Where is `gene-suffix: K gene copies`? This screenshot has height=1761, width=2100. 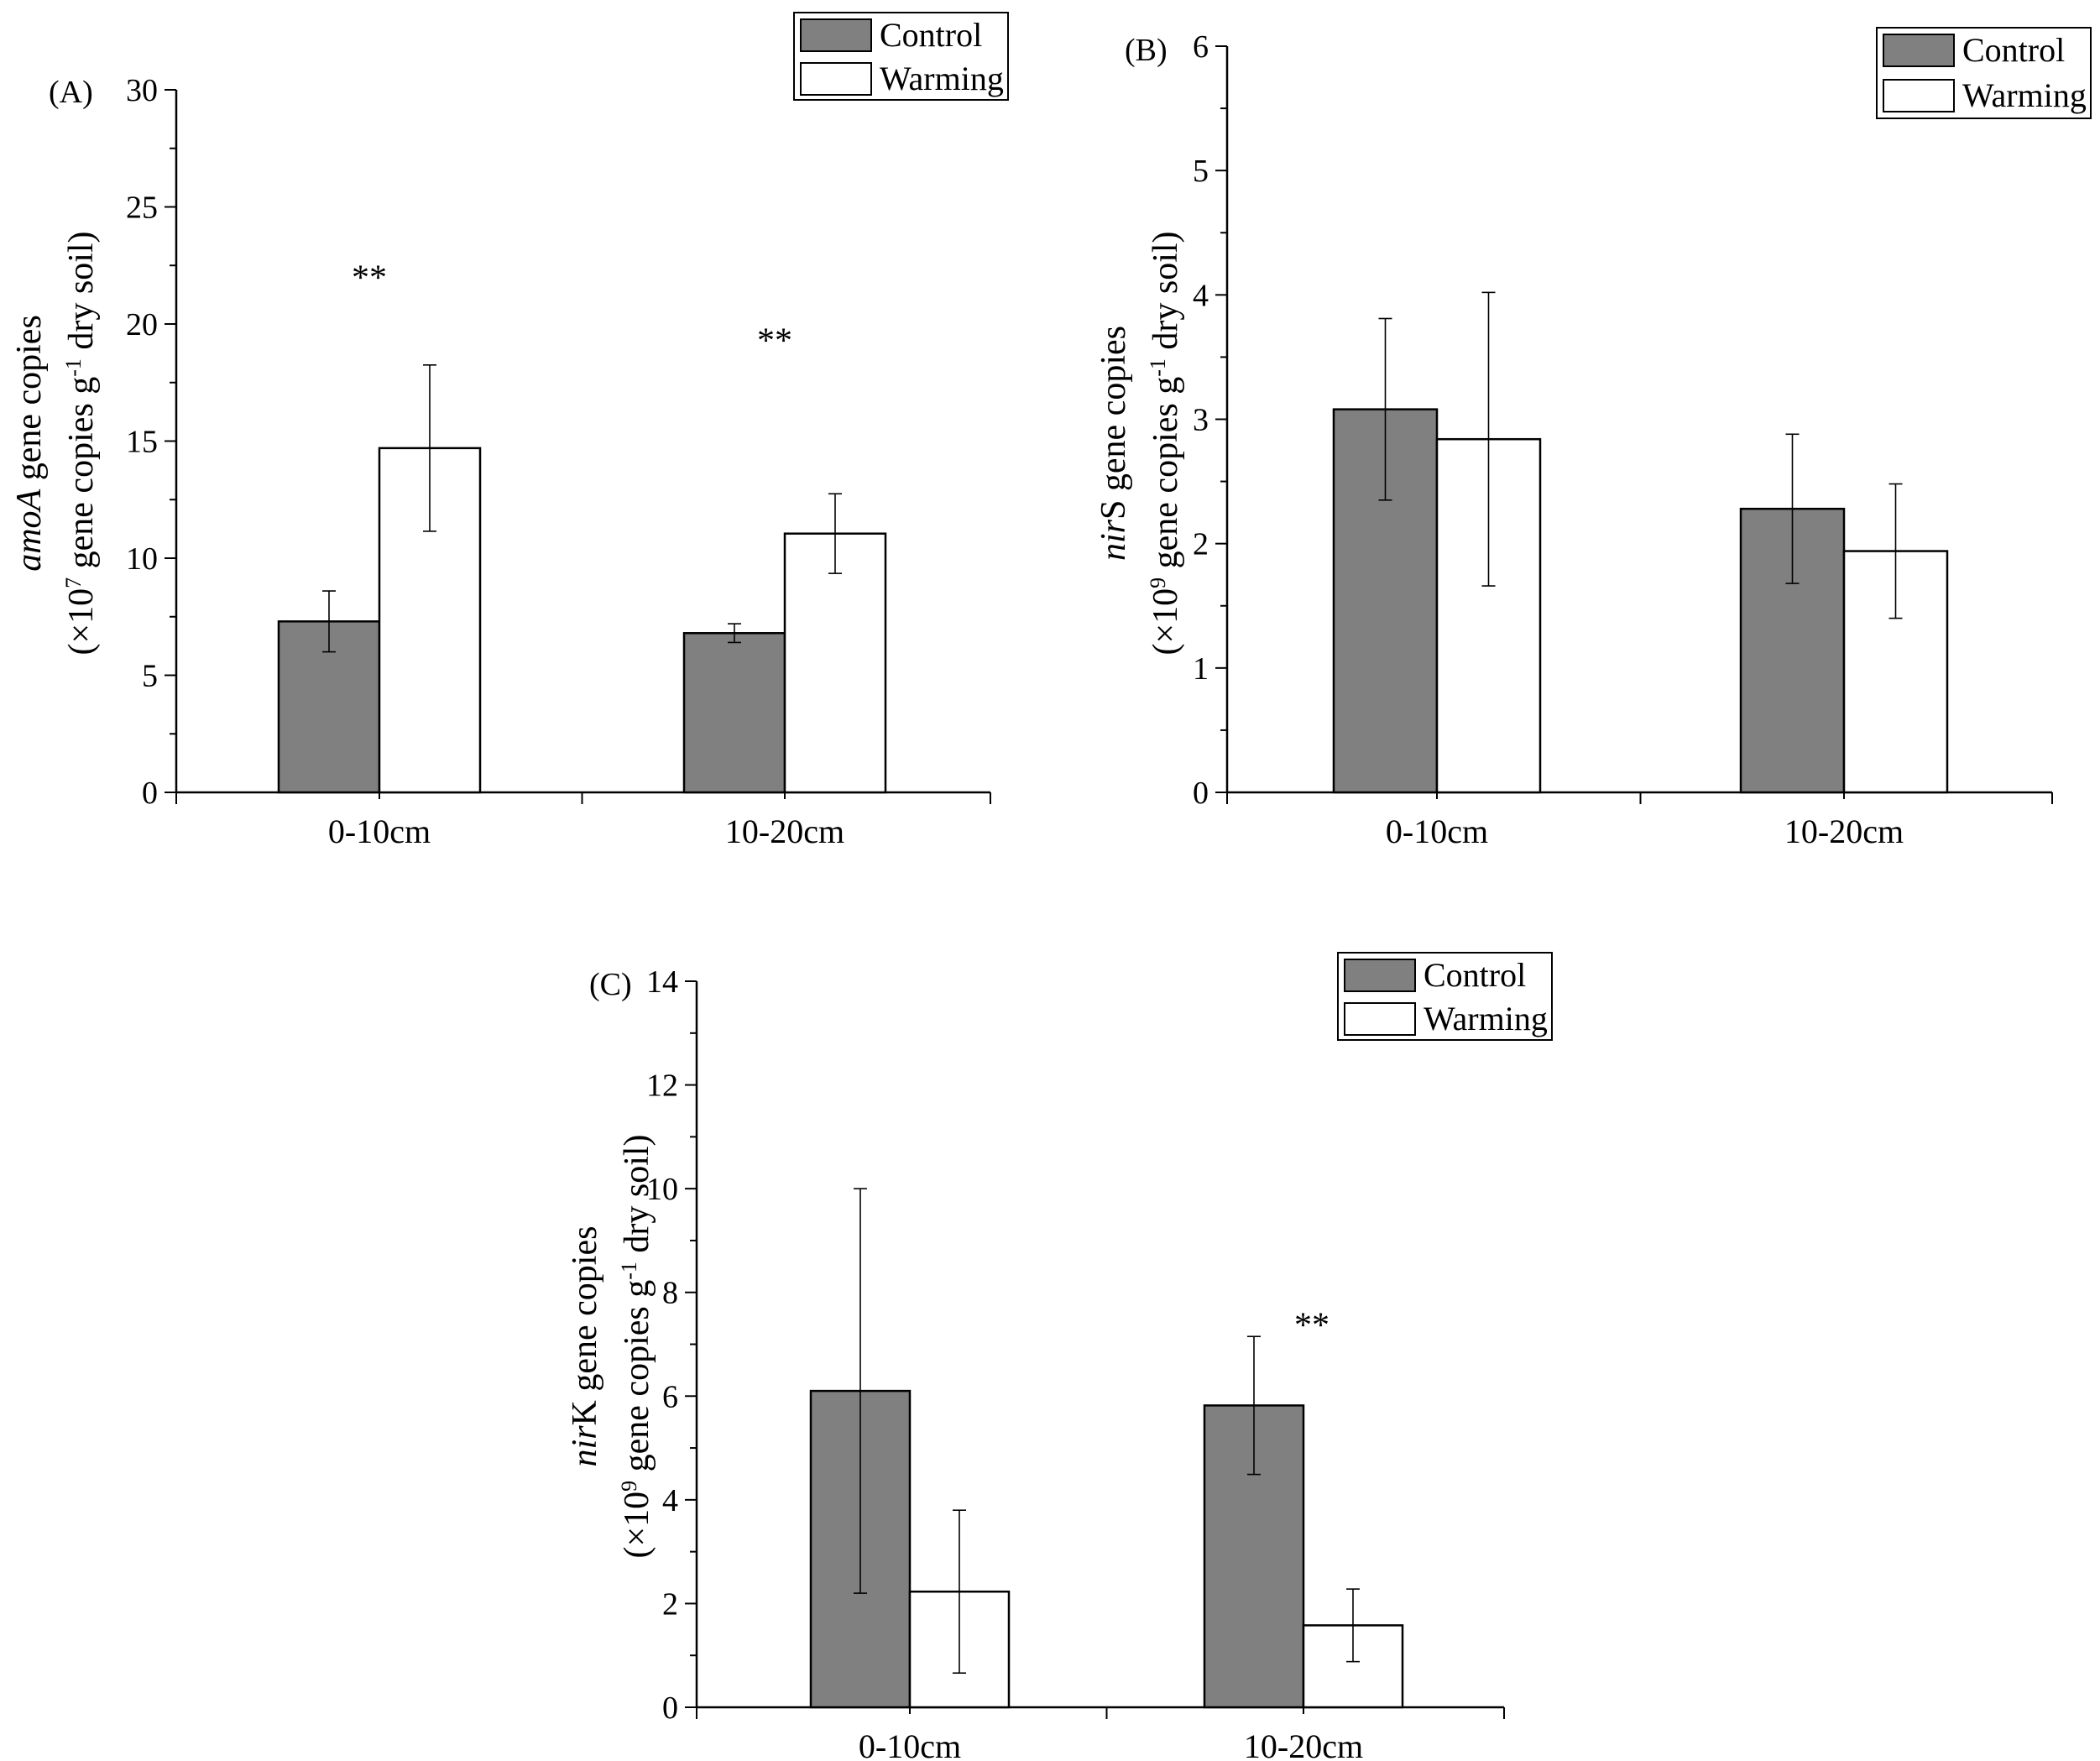 gene-suffix: K gene copies is located at coordinates (585, 1326).